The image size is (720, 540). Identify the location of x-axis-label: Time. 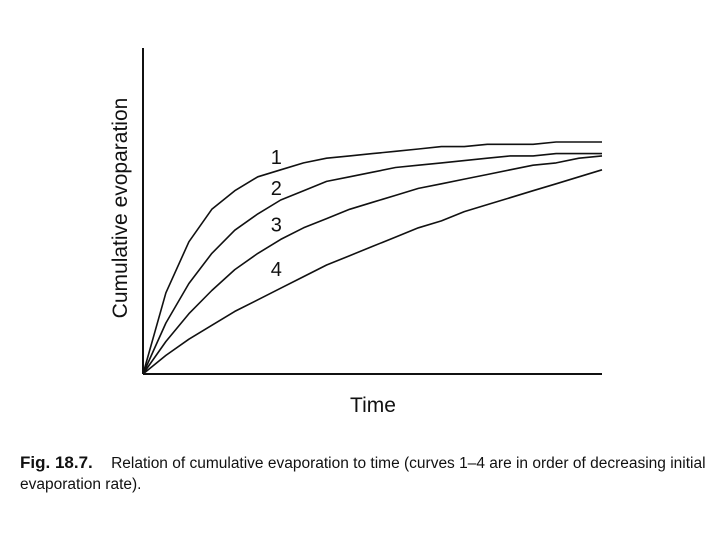
(373, 405).